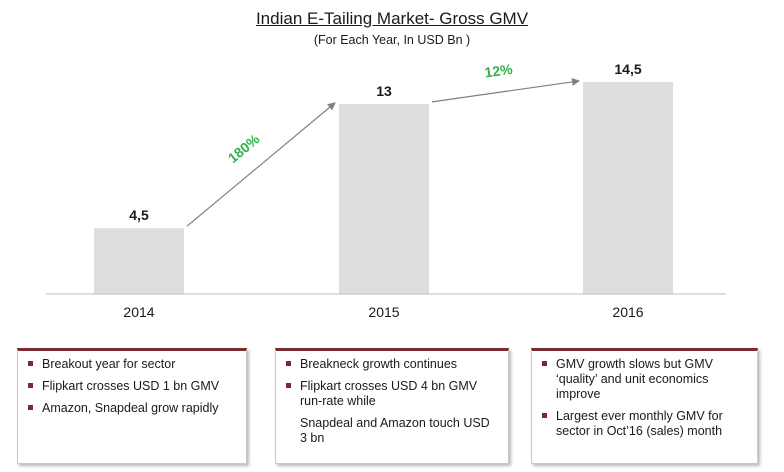 The width and height of the screenshot is (784, 472). What do you see at coordinates (628, 187) in the screenshot?
I see `bar-2016` at bounding box center [628, 187].